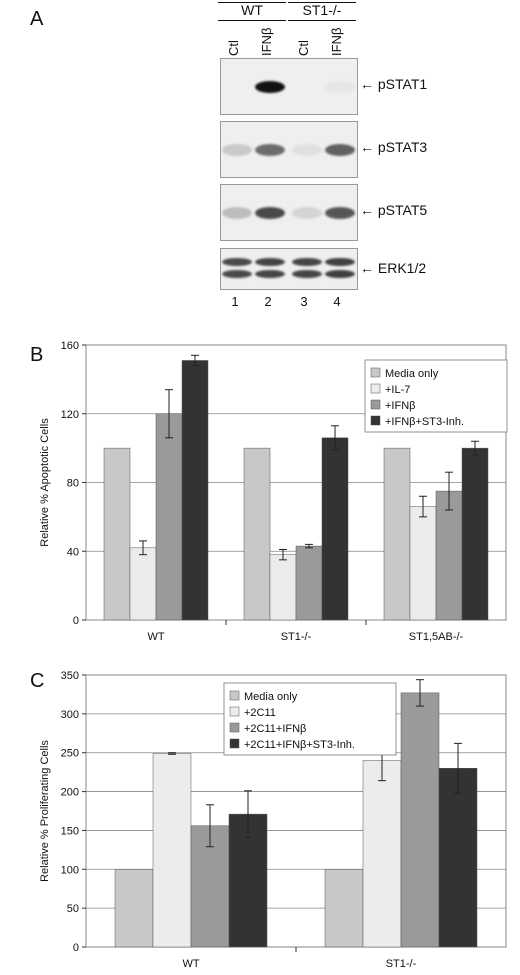 This screenshot has height=975, width=520. Describe the element at coordinates (289, 86) in the screenshot. I see `blot-pstat1` at that location.